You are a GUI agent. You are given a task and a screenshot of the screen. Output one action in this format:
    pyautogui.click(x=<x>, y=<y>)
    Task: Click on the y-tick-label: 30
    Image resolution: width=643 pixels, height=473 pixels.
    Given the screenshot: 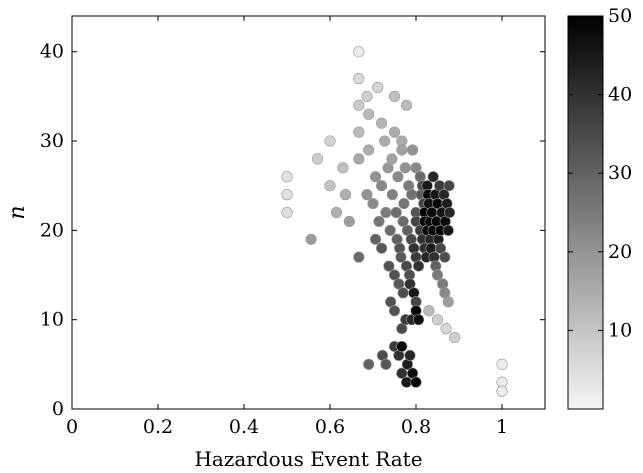 What is the action you would take?
    pyautogui.click(x=52, y=141)
    